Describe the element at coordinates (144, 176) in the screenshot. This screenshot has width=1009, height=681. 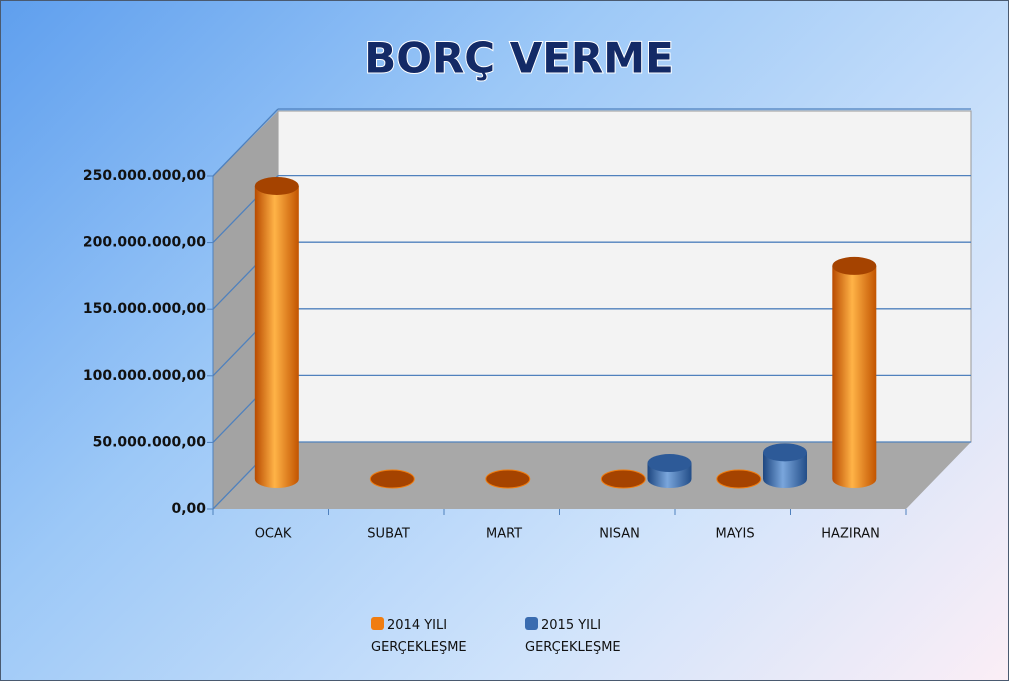
I see `y-tick-label: 250.000.000,00` at that location.